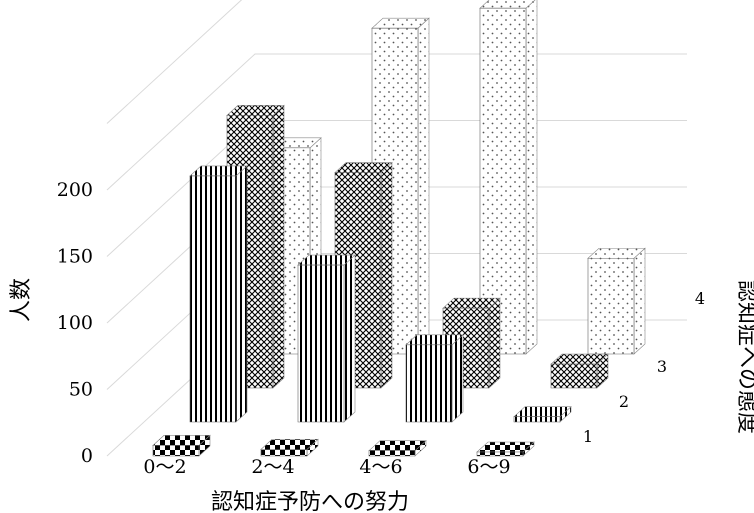 This screenshot has height=513, width=754. Describe the element at coordinates (700, 298) in the screenshot. I see `depth-tick-label: 4` at that location.